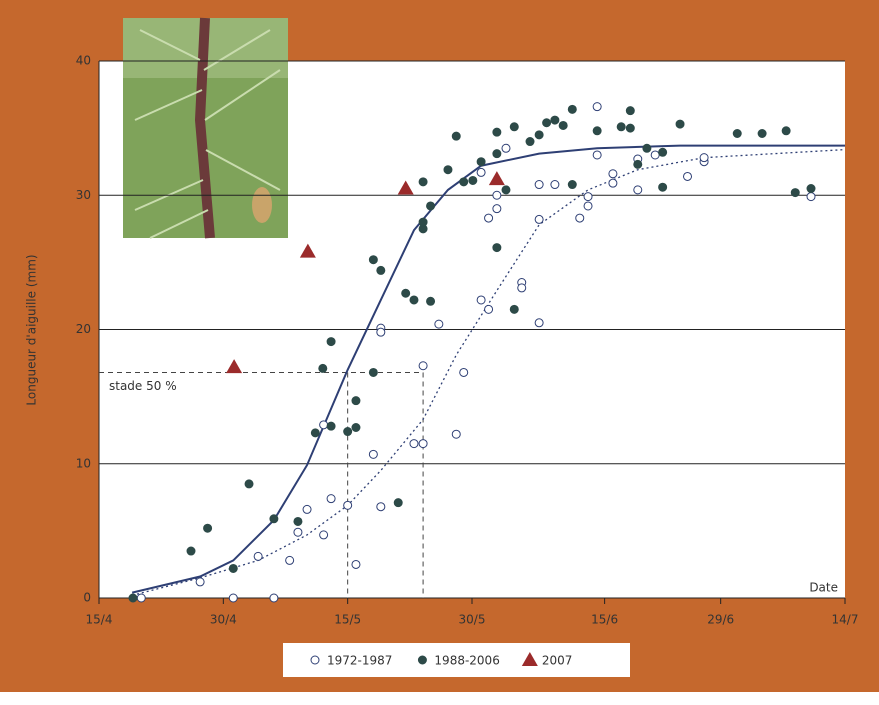  What do you see at coordinates (720, 620) in the screenshot?
I see `x-tick-label: 29/6` at bounding box center [720, 620].